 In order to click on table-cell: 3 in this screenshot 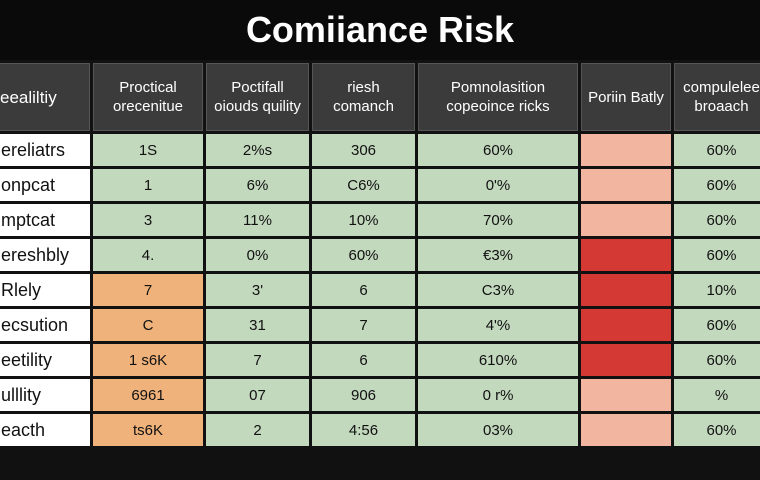, I will do `click(148, 220)`.